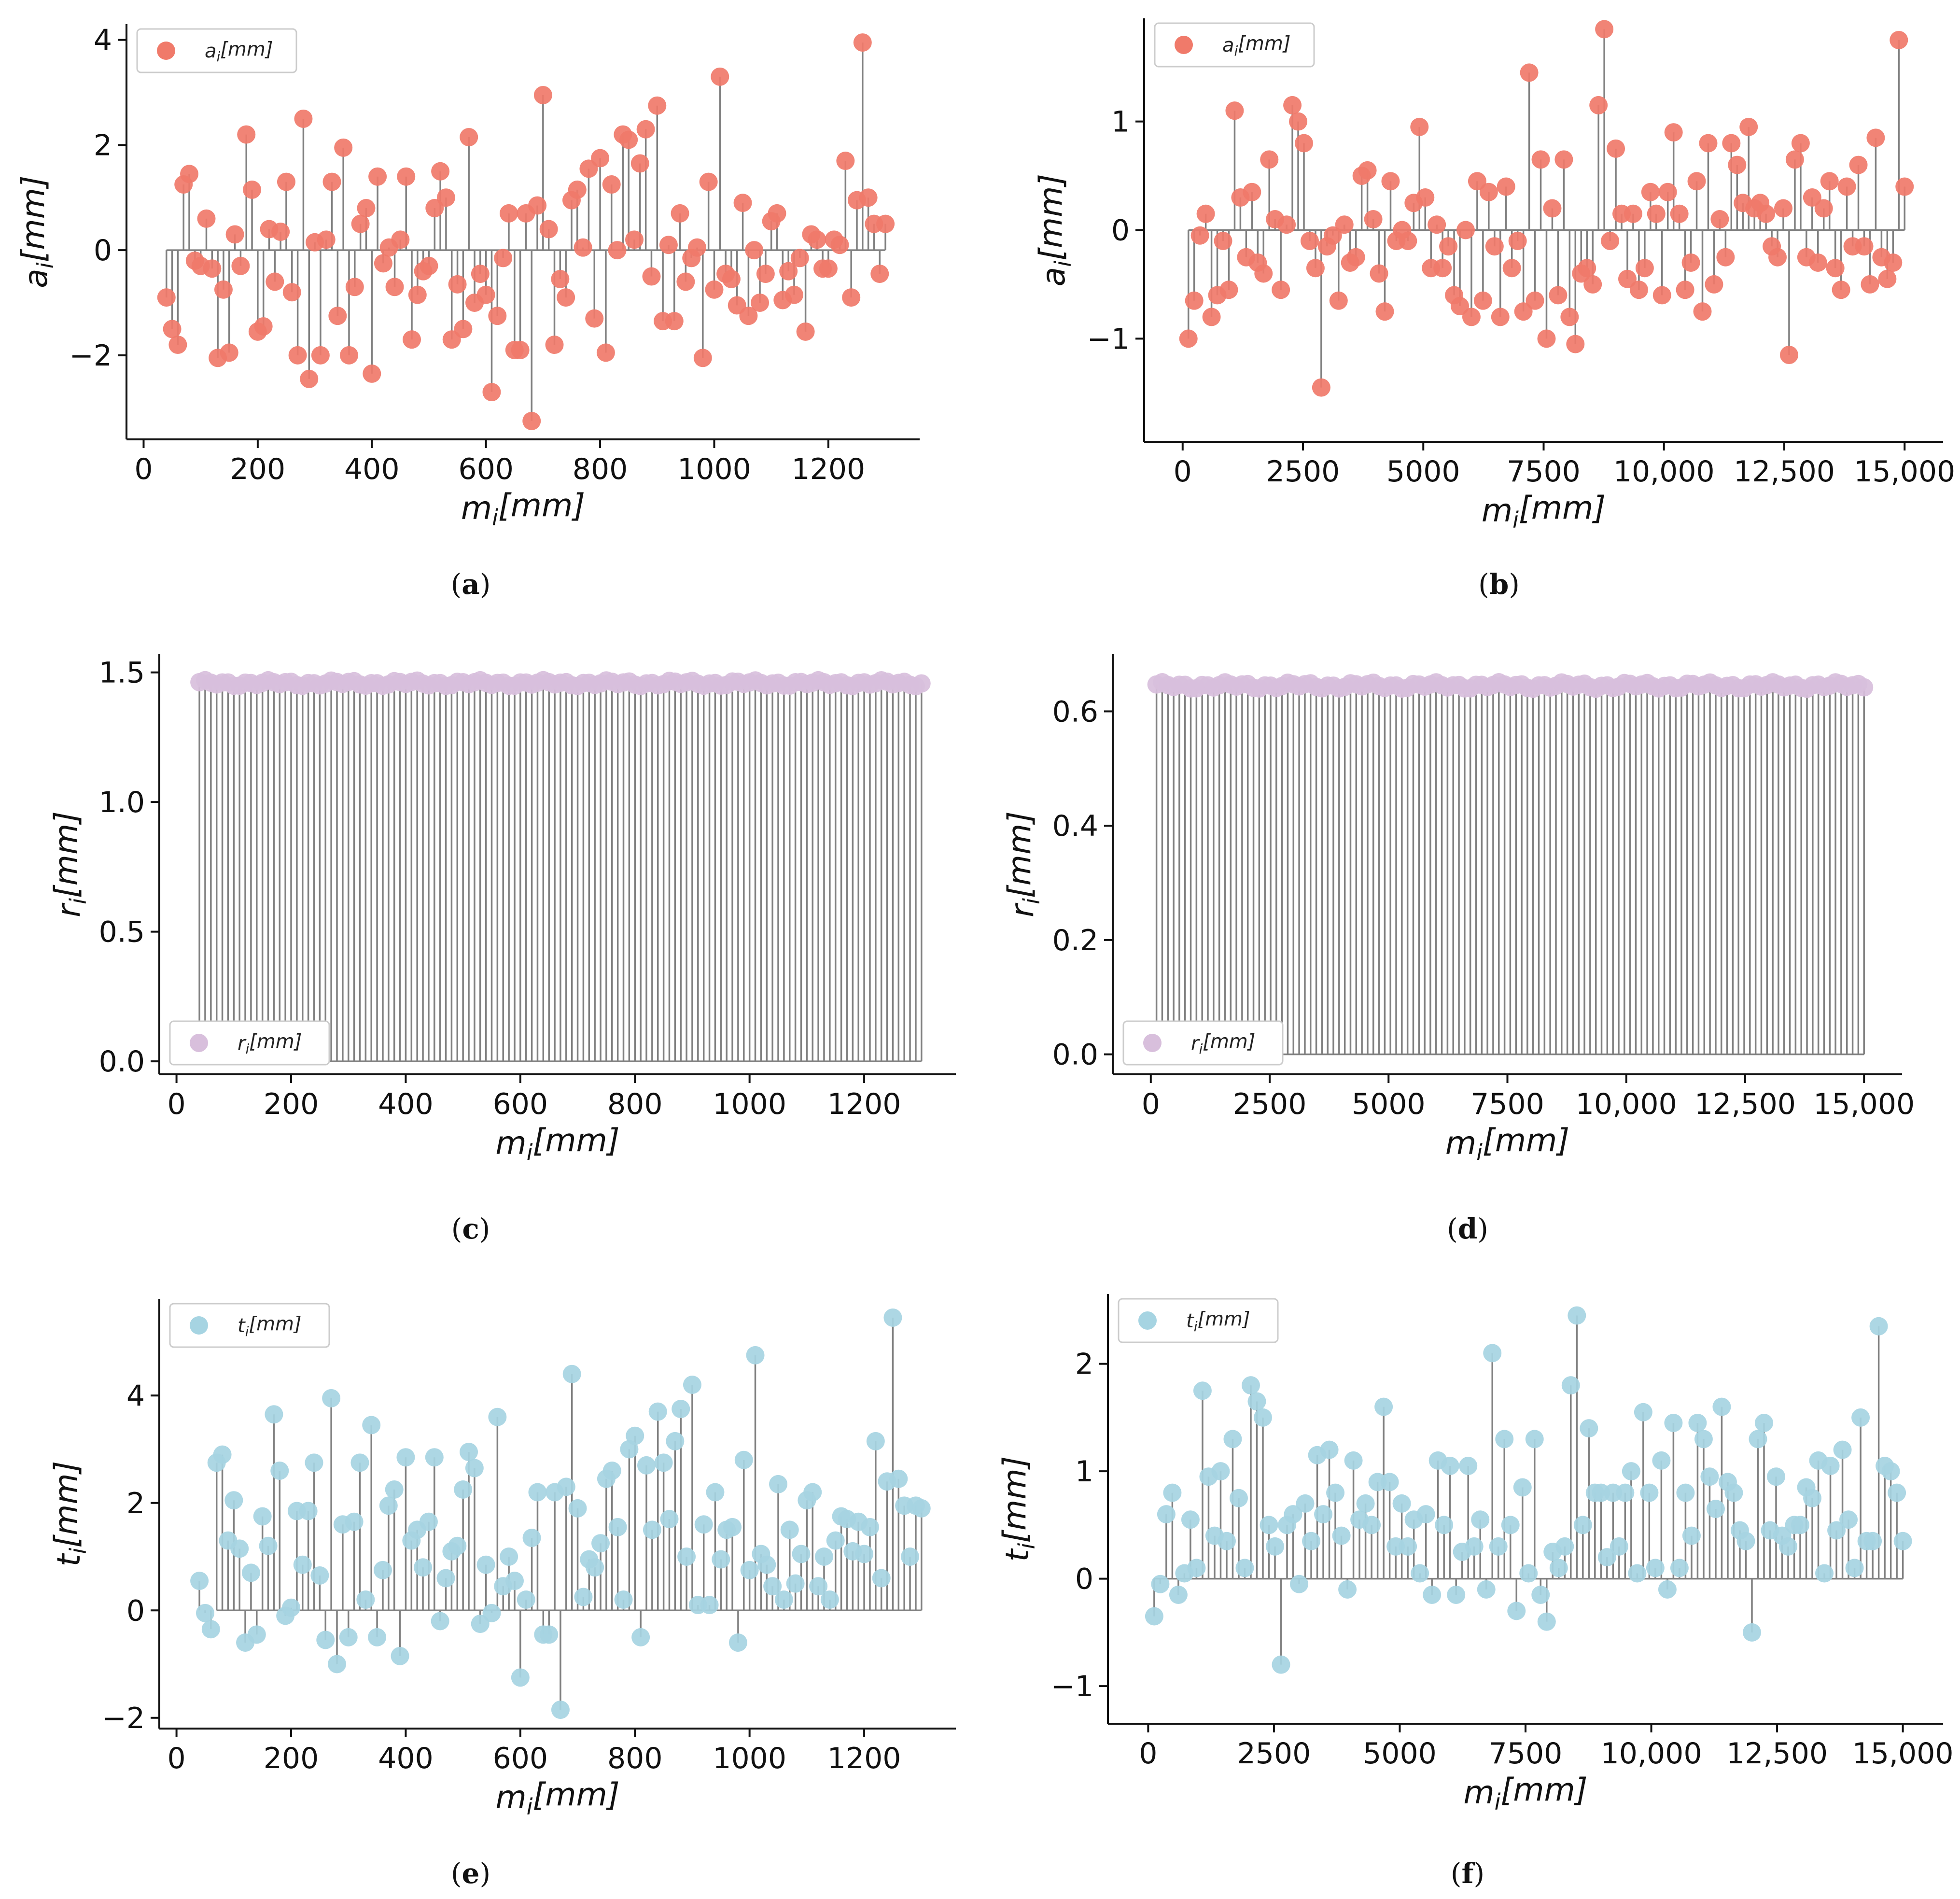 The width and height of the screenshot is (1960, 1899). What do you see at coordinates (1199, 1320) in the screenshot?
I see `legend-box` at bounding box center [1199, 1320].